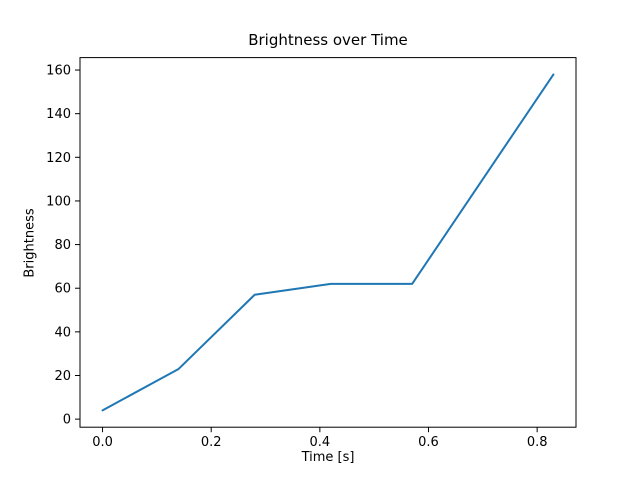  I want to click on y-tick-label: 20, so click(62, 376).